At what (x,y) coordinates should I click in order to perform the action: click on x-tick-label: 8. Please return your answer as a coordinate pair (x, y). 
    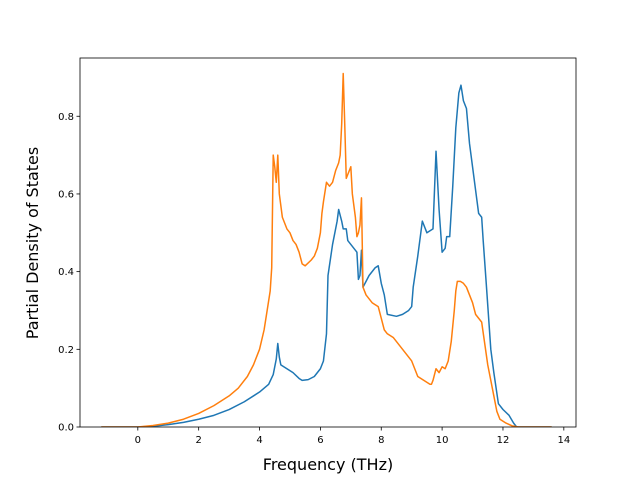
    Looking at the image, I should click on (381, 440).